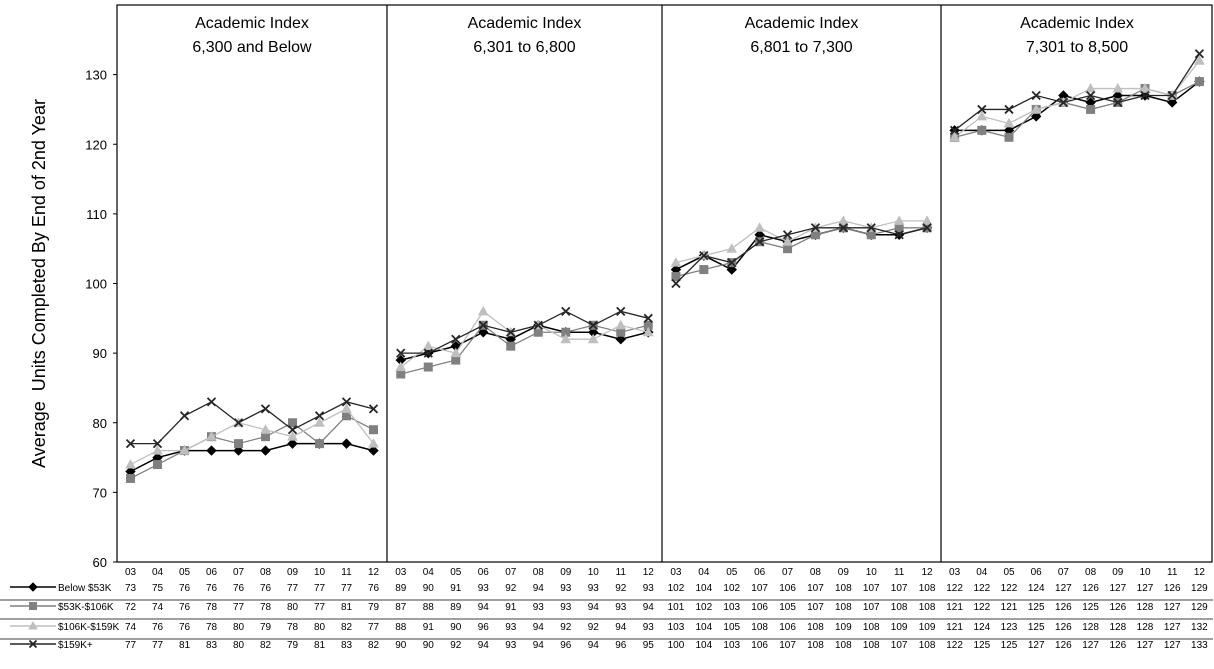 This screenshot has height=669, width=1214. What do you see at coordinates (621, 588) in the screenshot?
I see `table-value: 92` at bounding box center [621, 588].